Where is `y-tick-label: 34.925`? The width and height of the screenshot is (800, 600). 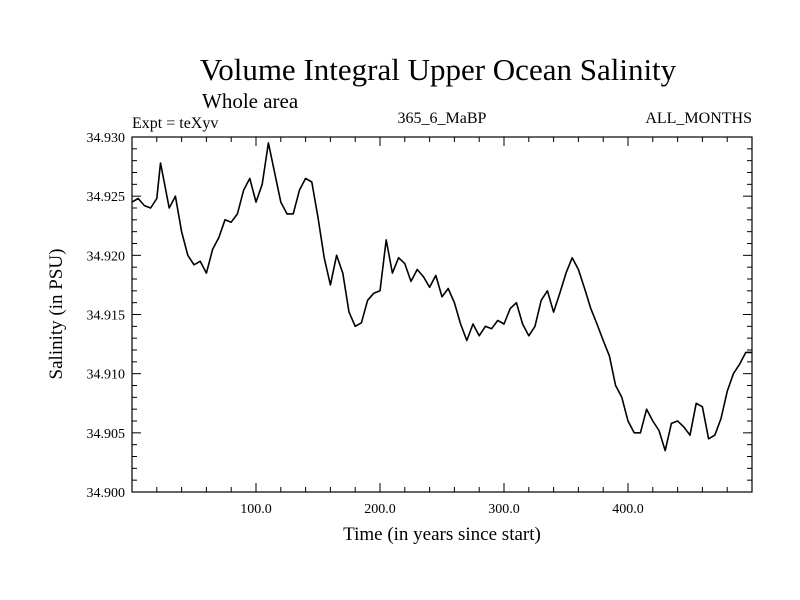
y-tick-label: 34.925 is located at coordinates (106, 197).